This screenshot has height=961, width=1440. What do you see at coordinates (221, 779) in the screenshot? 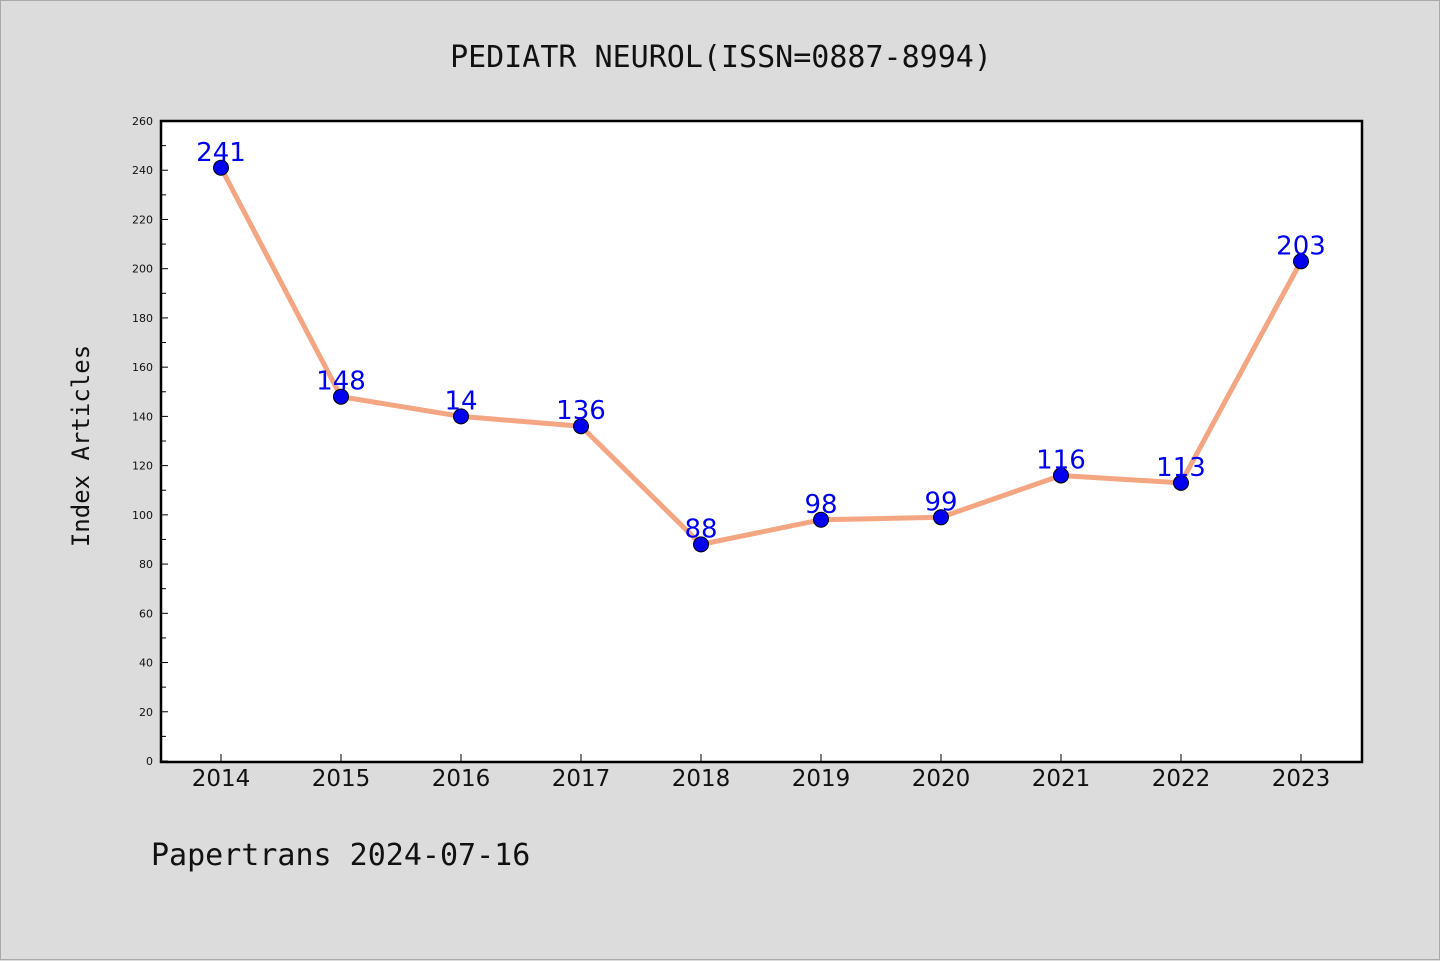
I see `x-tick-label: 2014` at bounding box center [221, 779].